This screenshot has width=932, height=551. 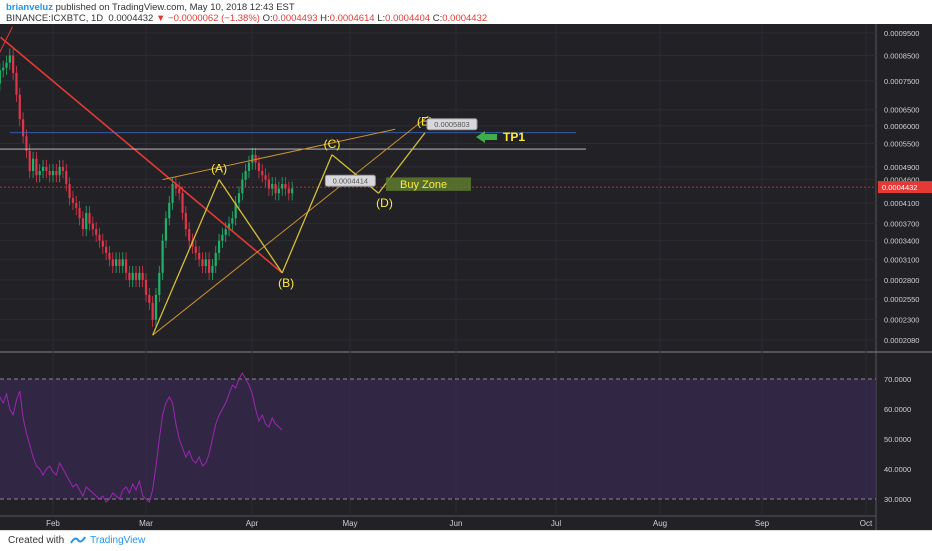 What do you see at coordinates (897, 499) in the screenshot?
I see `rsi-tick-label: 30.0000` at bounding box center [897, 499].